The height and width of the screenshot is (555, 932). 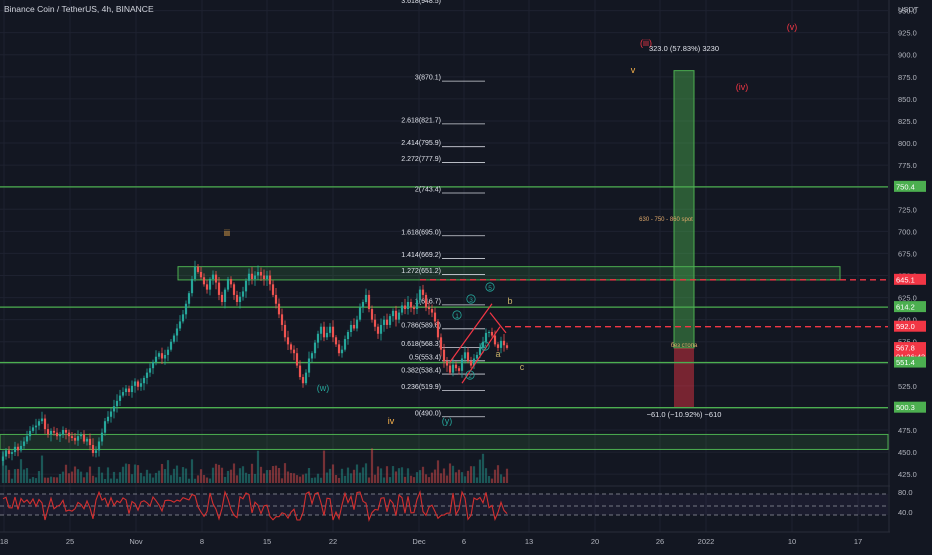 I want to click on price-tag-label: 551.4, so click(x=905, y=362).